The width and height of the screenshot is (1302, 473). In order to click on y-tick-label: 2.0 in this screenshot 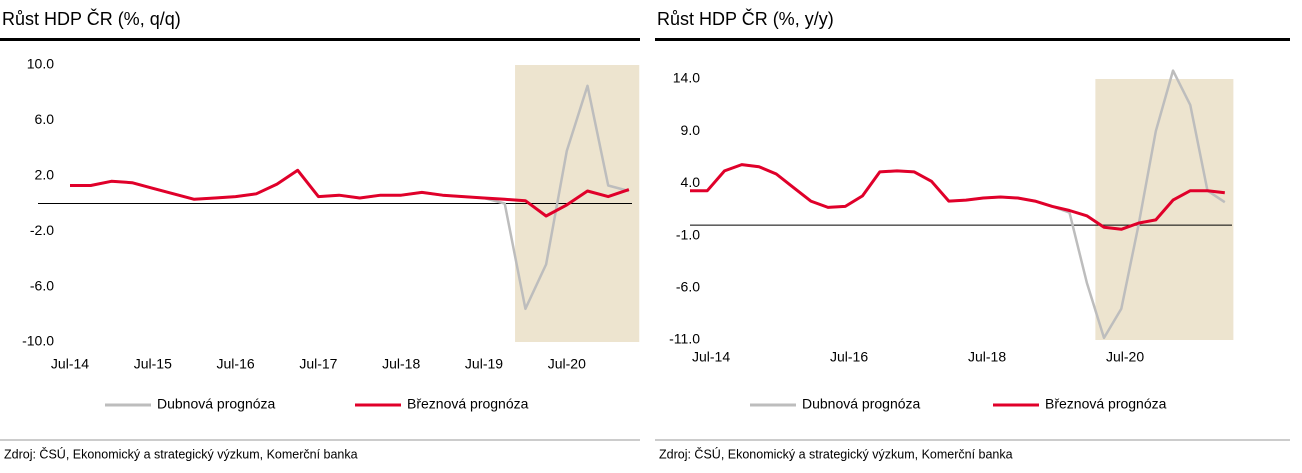, I will do `click(45, 175)`.